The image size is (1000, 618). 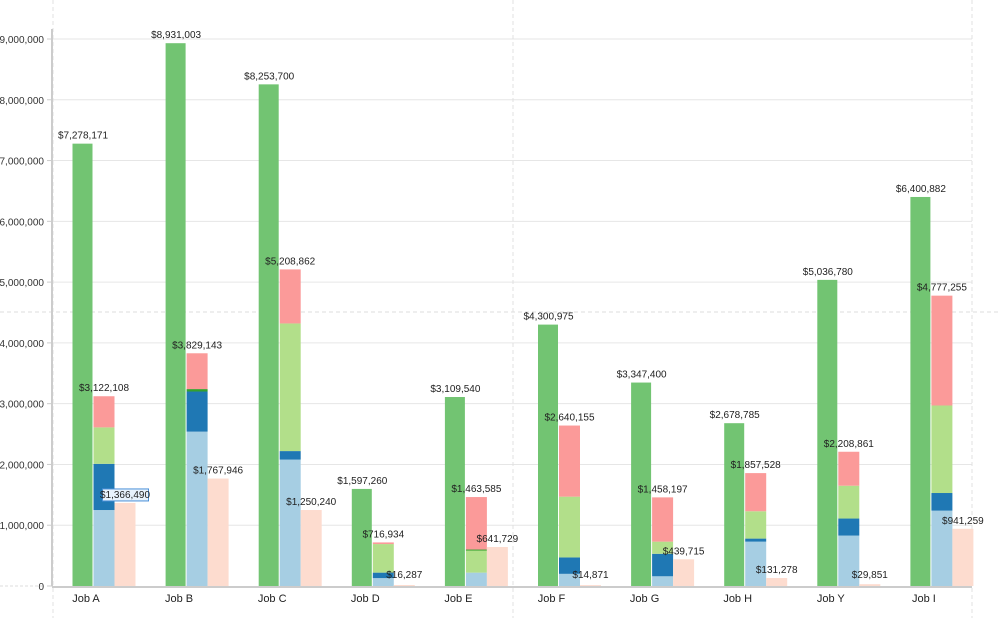 What do you see at coordinates (82, 365) in the screenshot?
I see `bar-total-job-a` at bounding box center [82, 365].